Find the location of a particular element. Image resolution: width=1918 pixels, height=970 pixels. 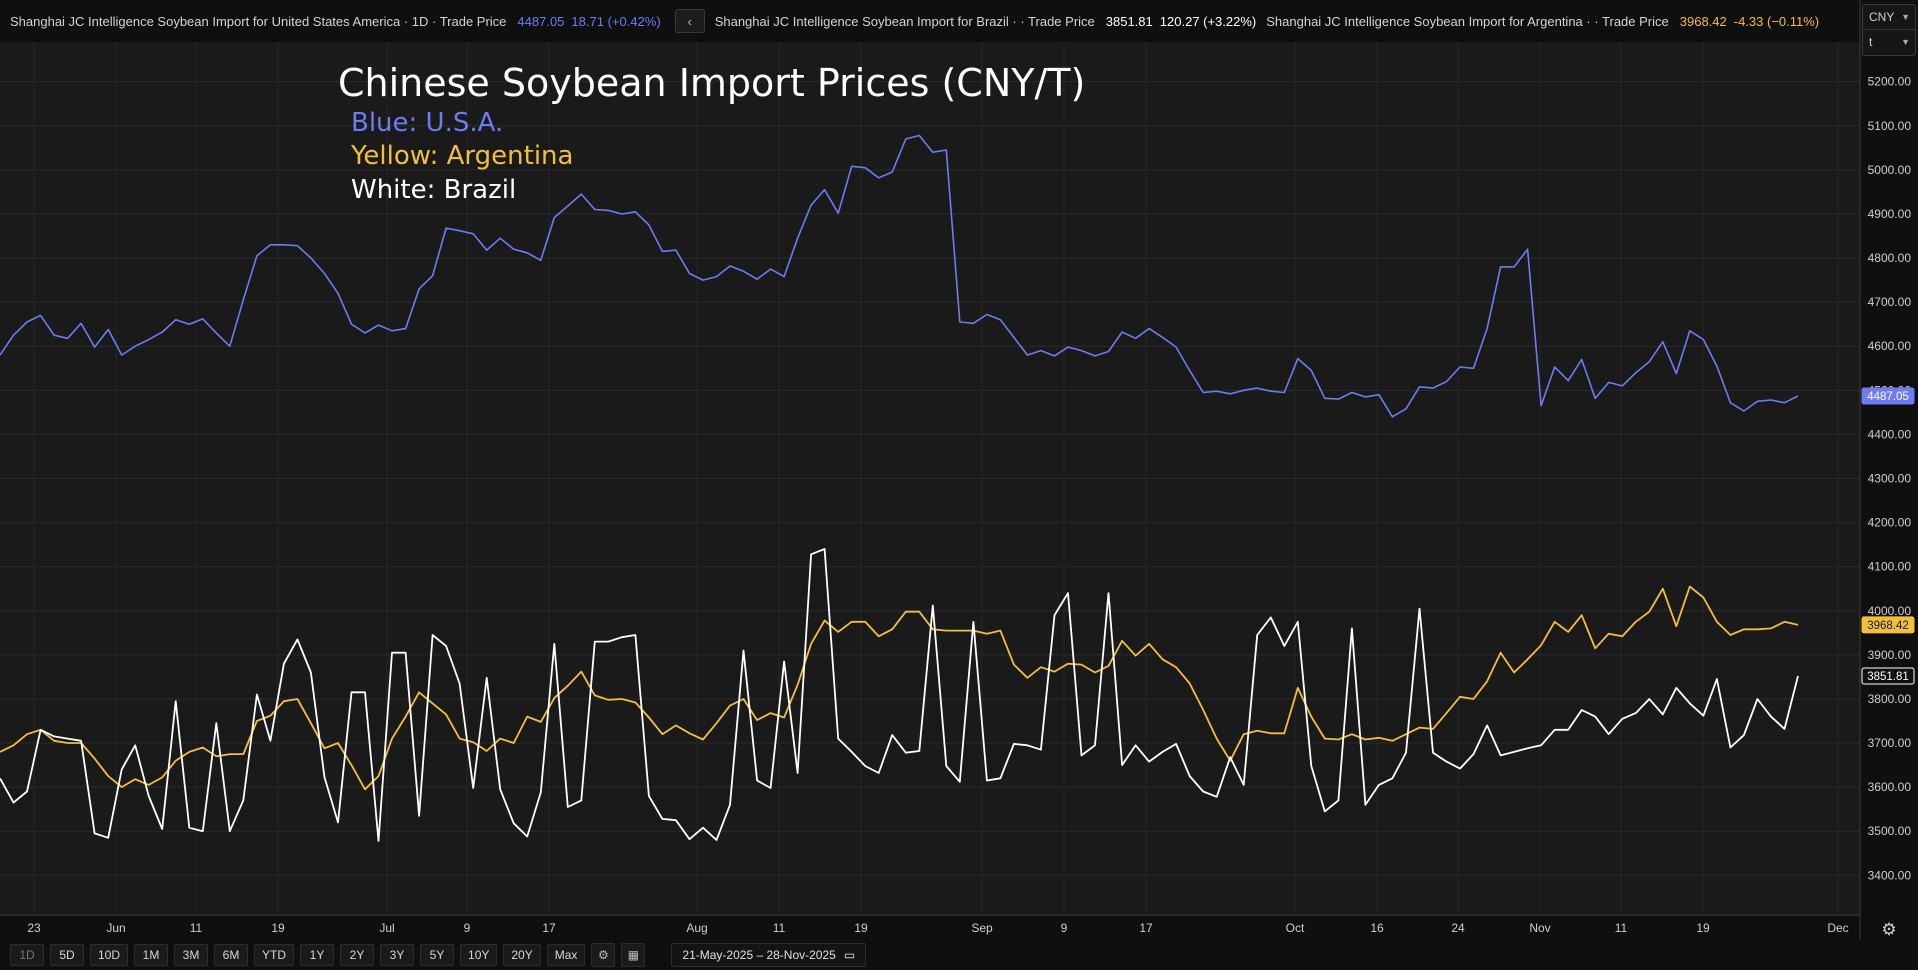

last-label-argentina-box is located at coordinates (1888, 625).